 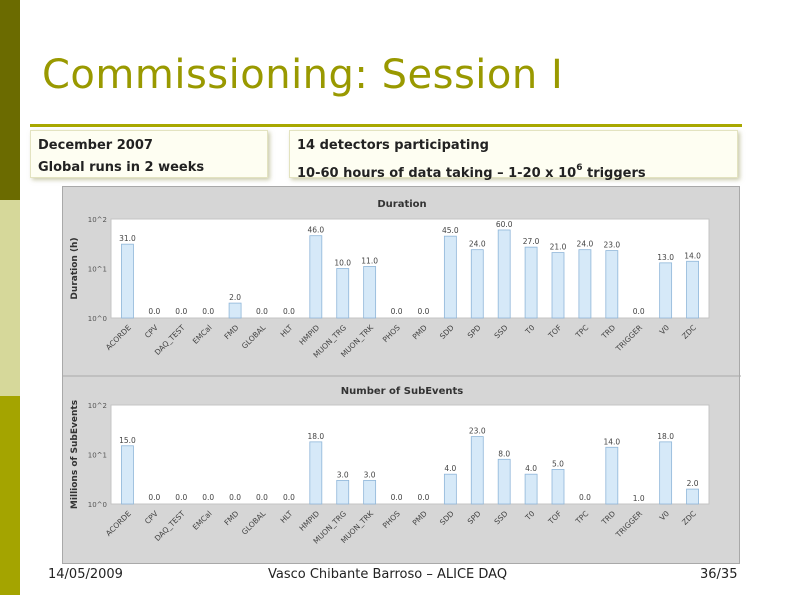 What do you see at coordinates (10, 495) in the screenshot?
I see `left-bar-mid-segment` at bounding box center [10, 495].